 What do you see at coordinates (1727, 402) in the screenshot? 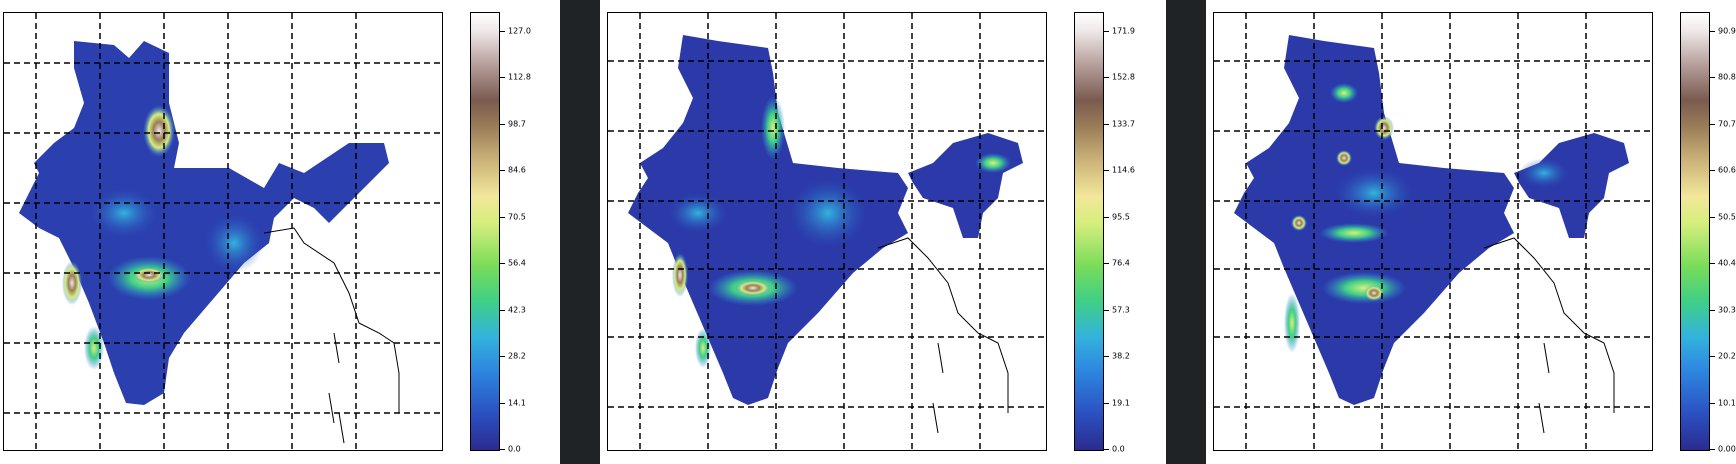
I see `colorbar-tick-label: 10.10` at bounding box center [1727, 402].